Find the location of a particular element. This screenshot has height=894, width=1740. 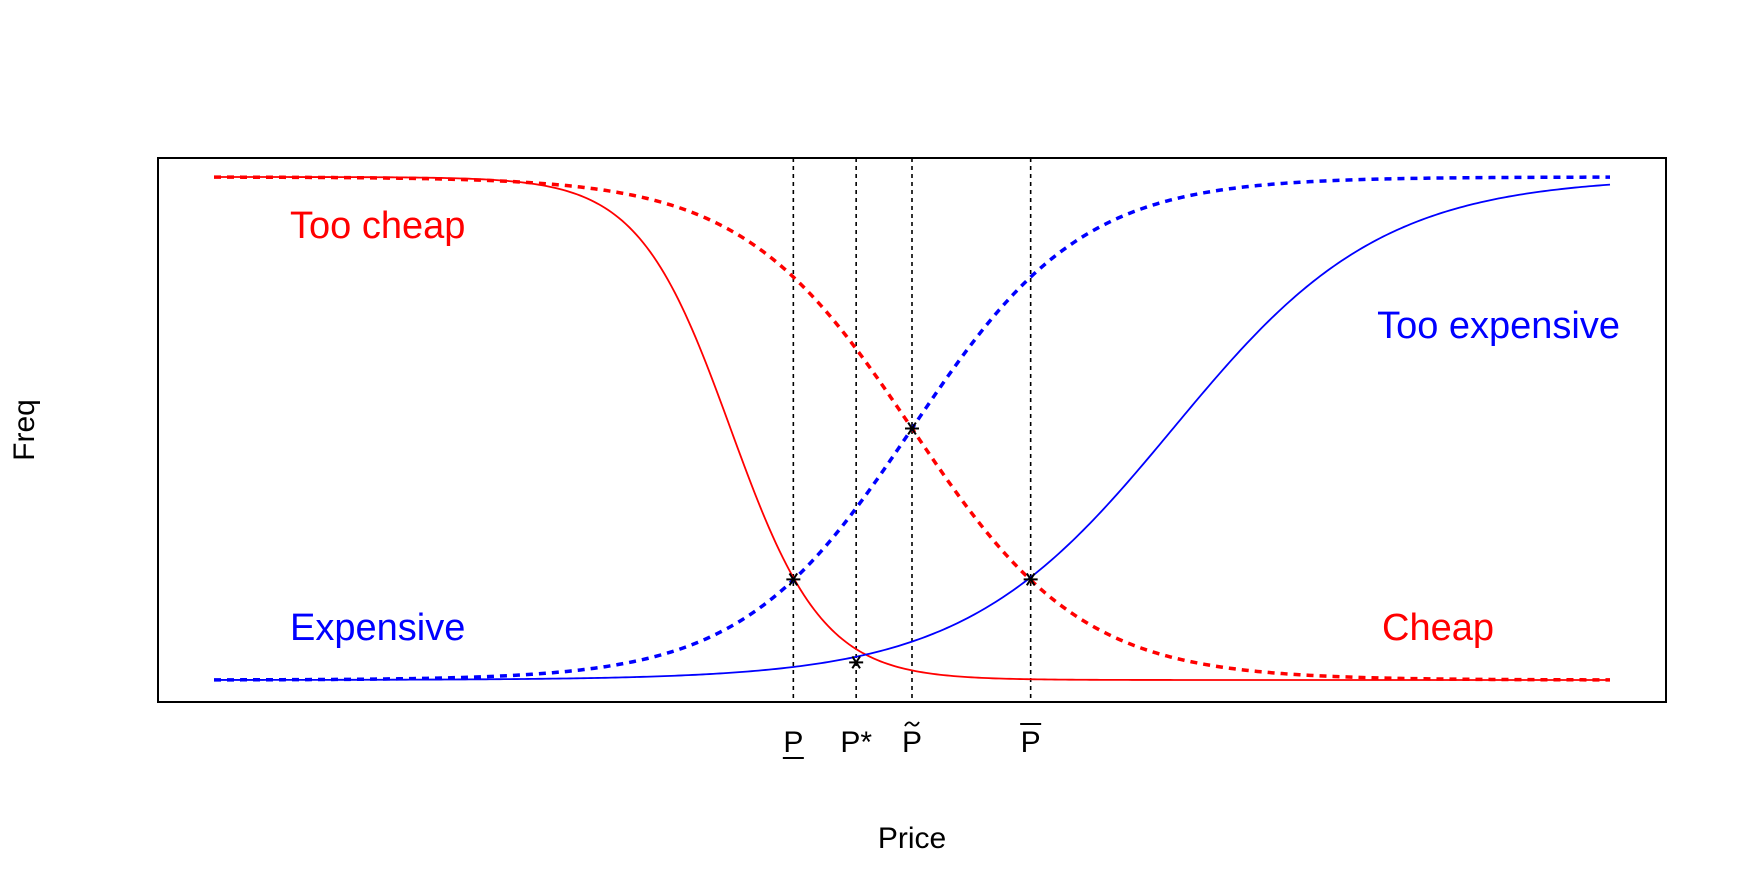

tick-label-2: P* is located at coordinates (856, 742).